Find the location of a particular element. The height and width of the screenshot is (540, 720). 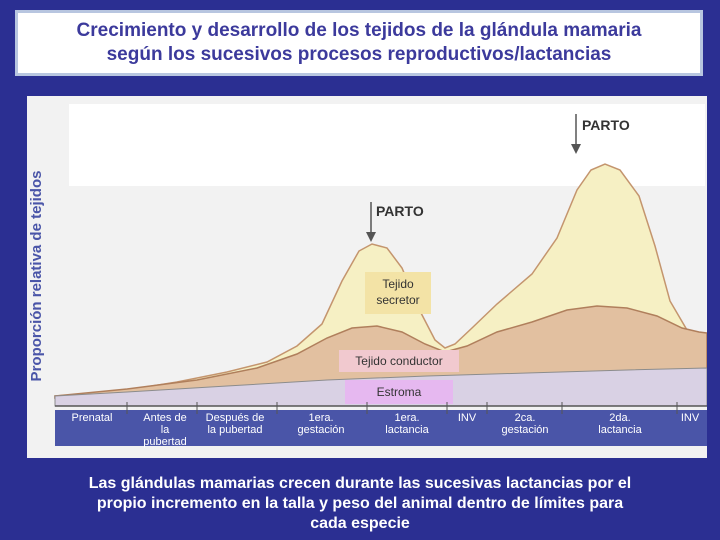

stage-label: 1era. lactancia is located at coordinates (407, 424).